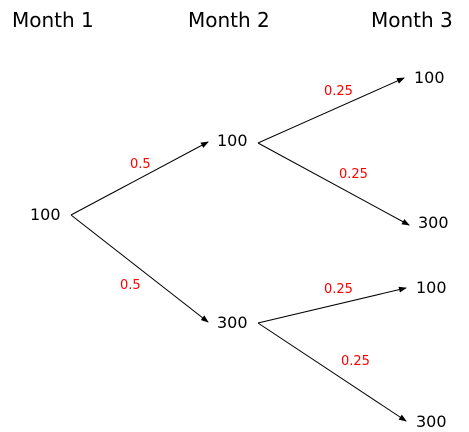 The image size is (469, 432). I want to click on edge-root-to-m2-top, so click(139, 178).